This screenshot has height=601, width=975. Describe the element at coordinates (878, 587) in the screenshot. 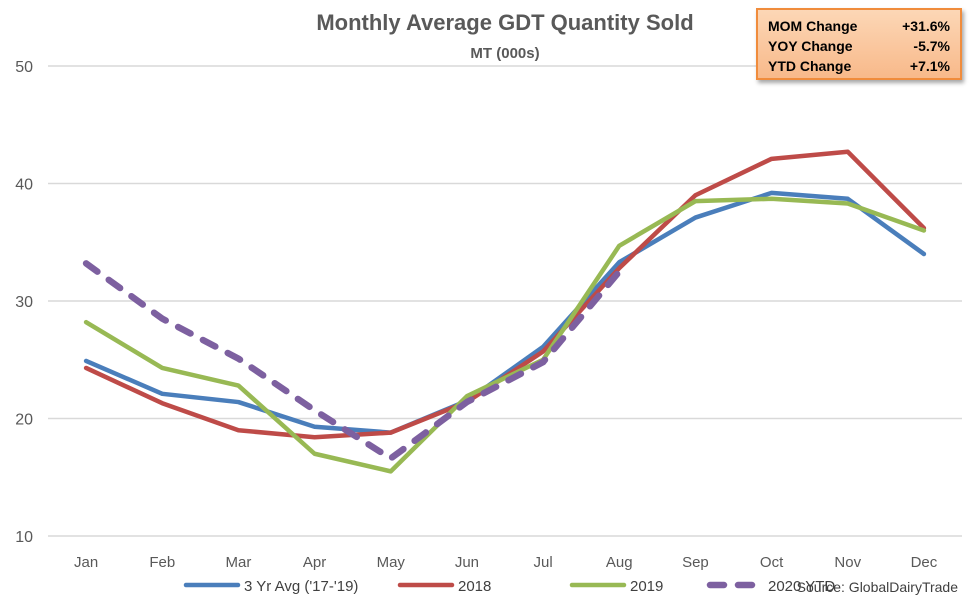

I see `source-annotation: Source: GlobalDairyTrade` at that location.